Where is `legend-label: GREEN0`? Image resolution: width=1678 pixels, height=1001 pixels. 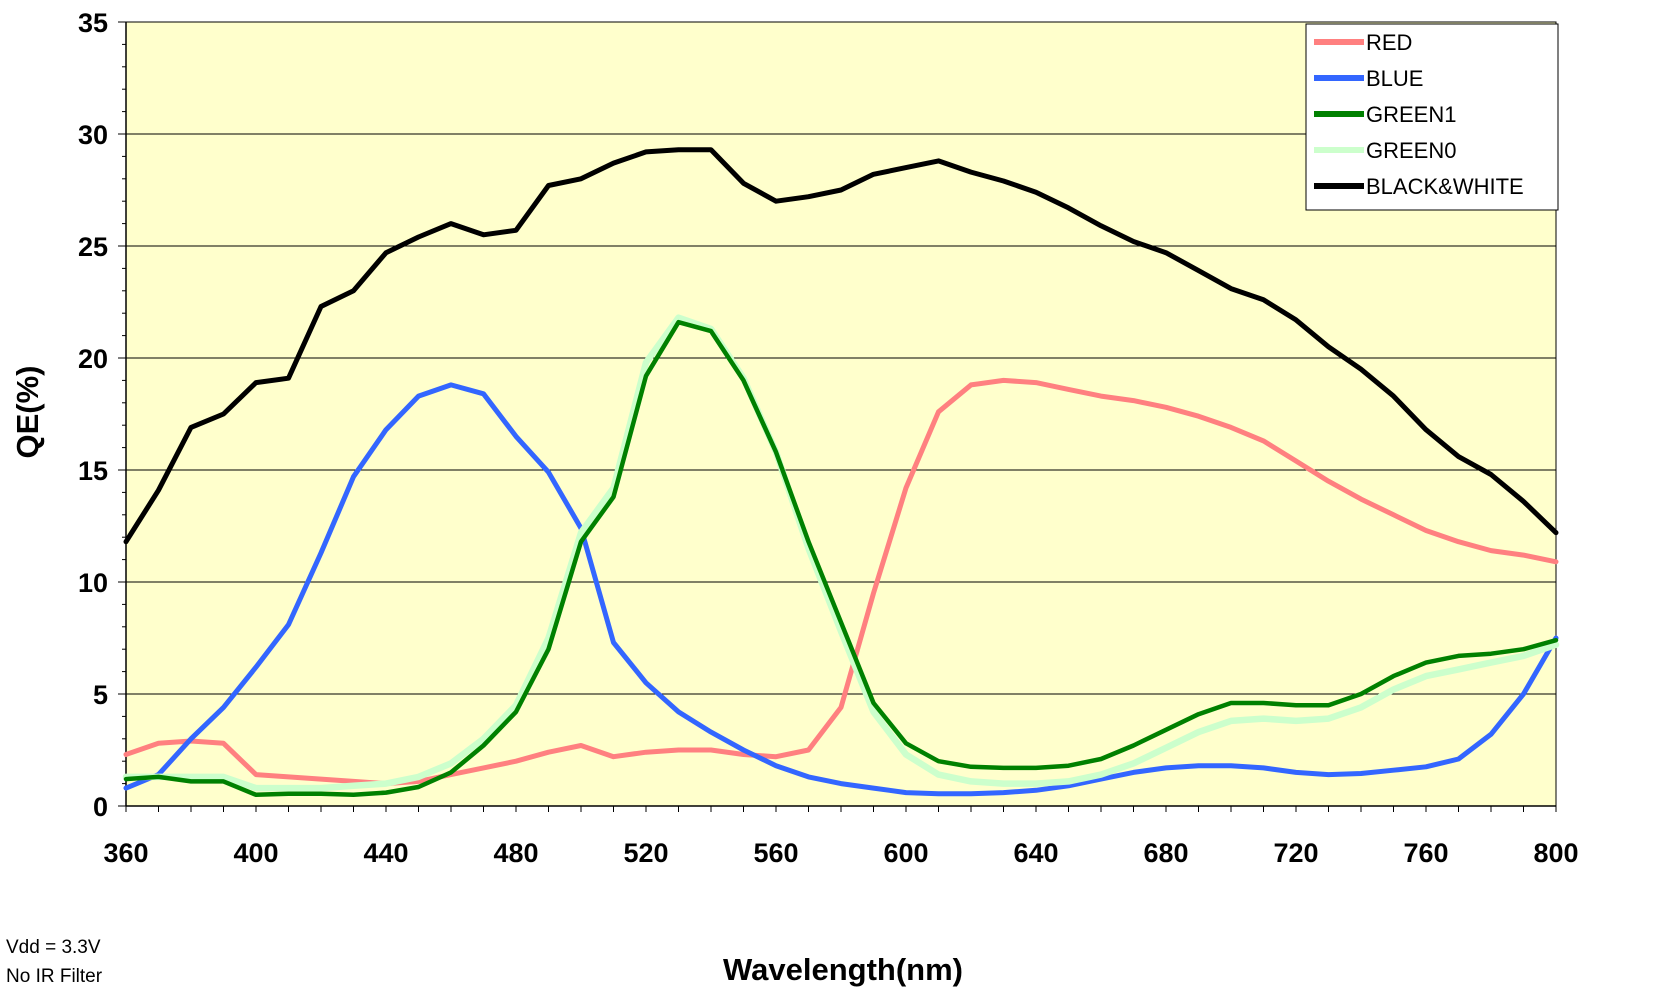 legend-label: GREEN0 is located at coordinates (1411, 150).